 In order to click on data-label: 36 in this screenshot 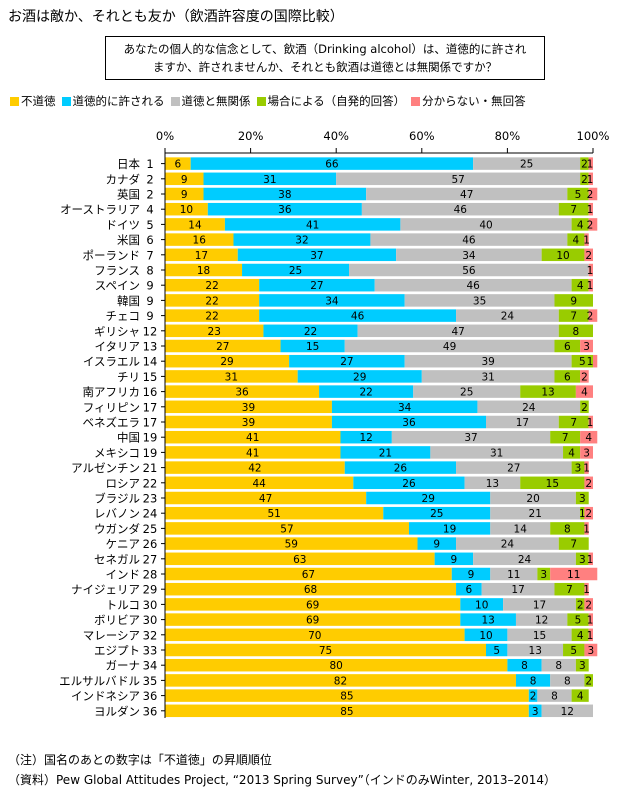, I will do `click(242, 393)`.